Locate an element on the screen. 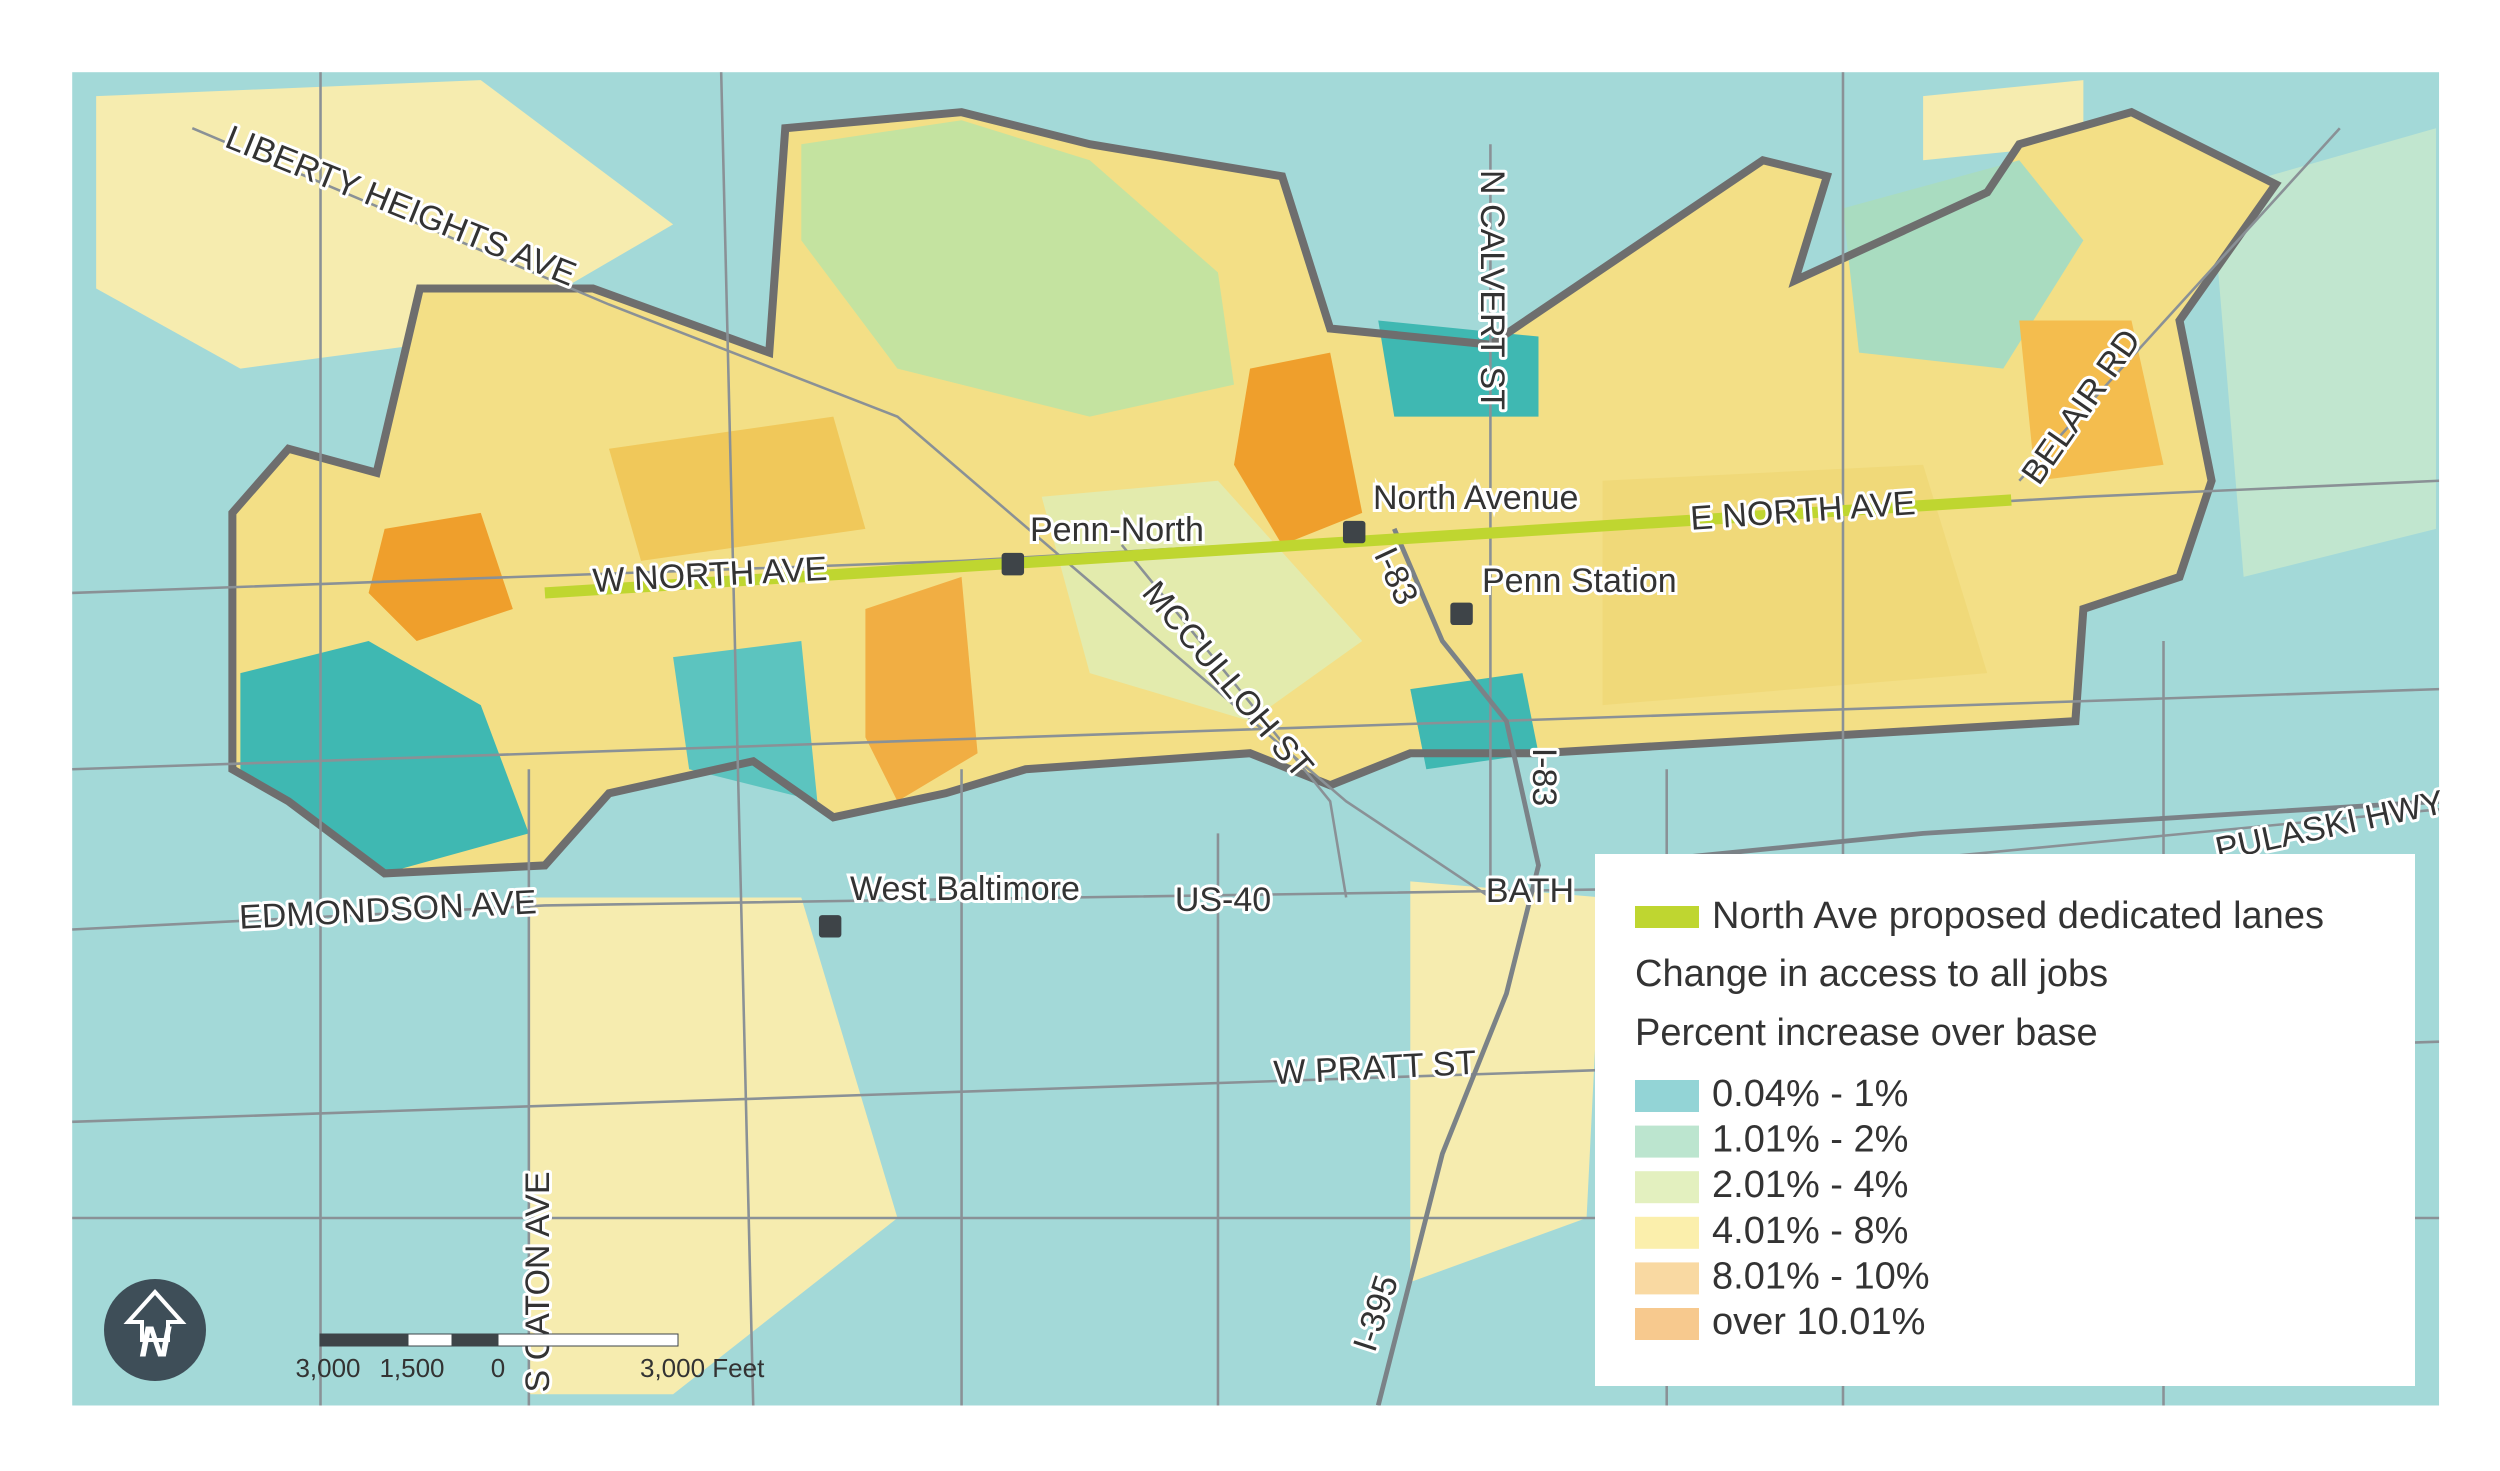 The image size is (2500, 1471). legend-class-label: 1.01% - 2% is located at coordinates (1810, 1140).